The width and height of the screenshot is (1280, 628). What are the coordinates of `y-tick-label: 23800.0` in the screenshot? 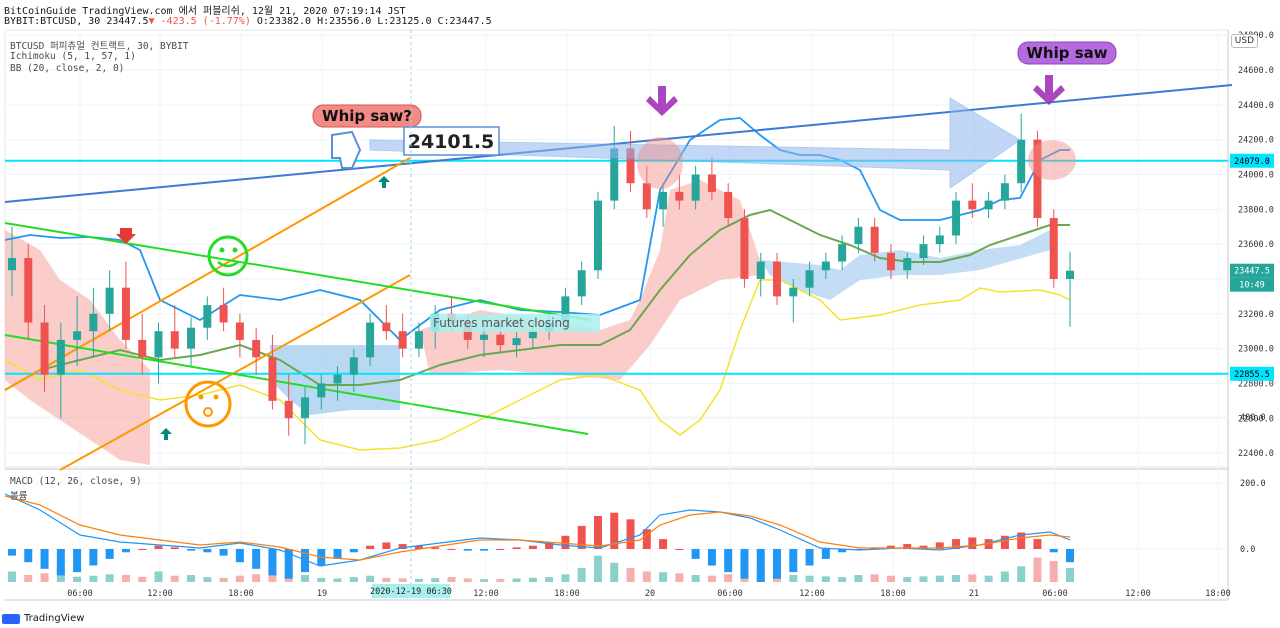 It's located at (1256, 210).